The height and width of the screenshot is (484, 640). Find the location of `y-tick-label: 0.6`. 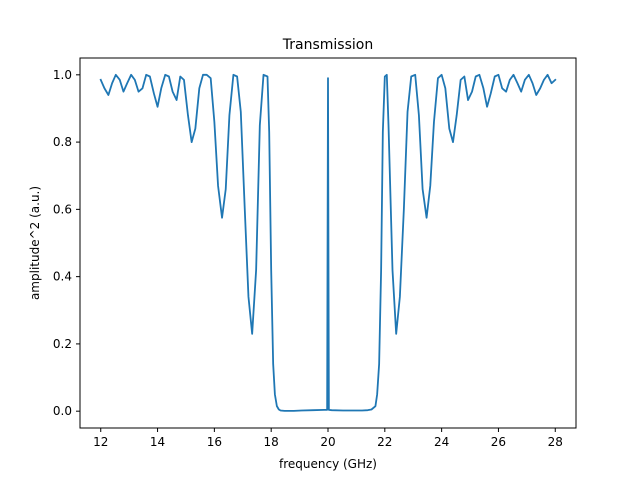

y-tick-label: 0.6 is located at coordinates (62, 209).